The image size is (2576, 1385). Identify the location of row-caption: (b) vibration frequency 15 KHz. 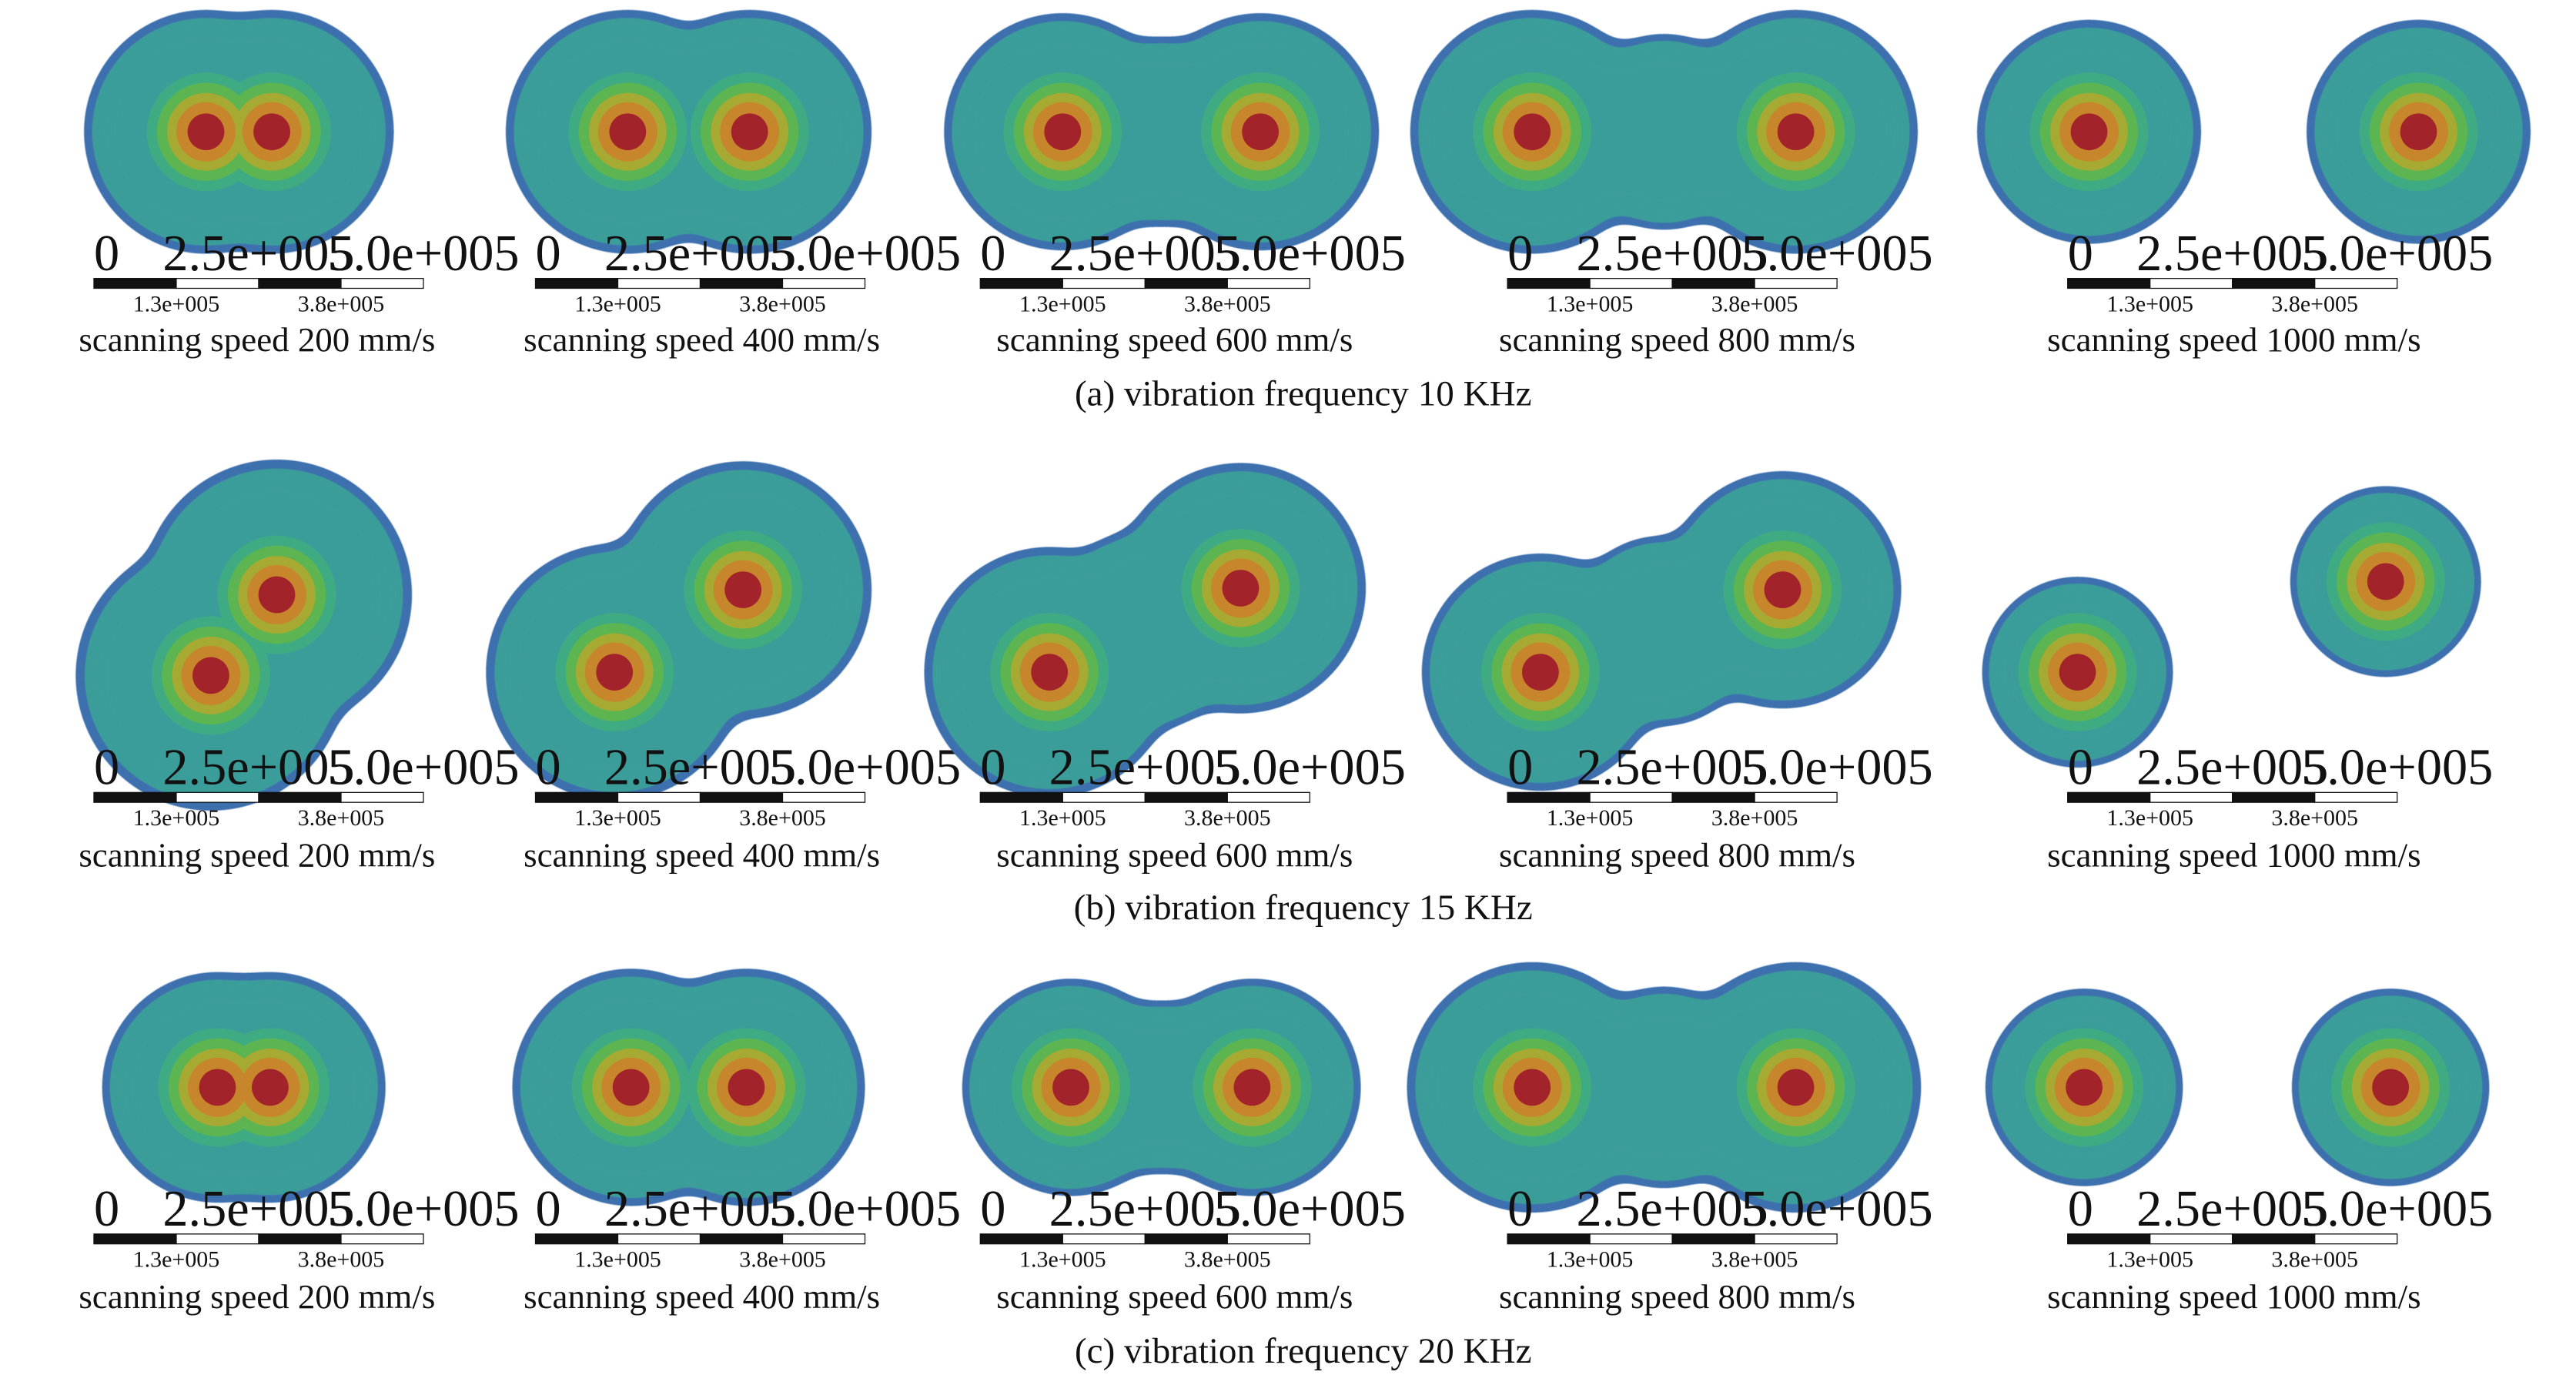
(1304, 908).